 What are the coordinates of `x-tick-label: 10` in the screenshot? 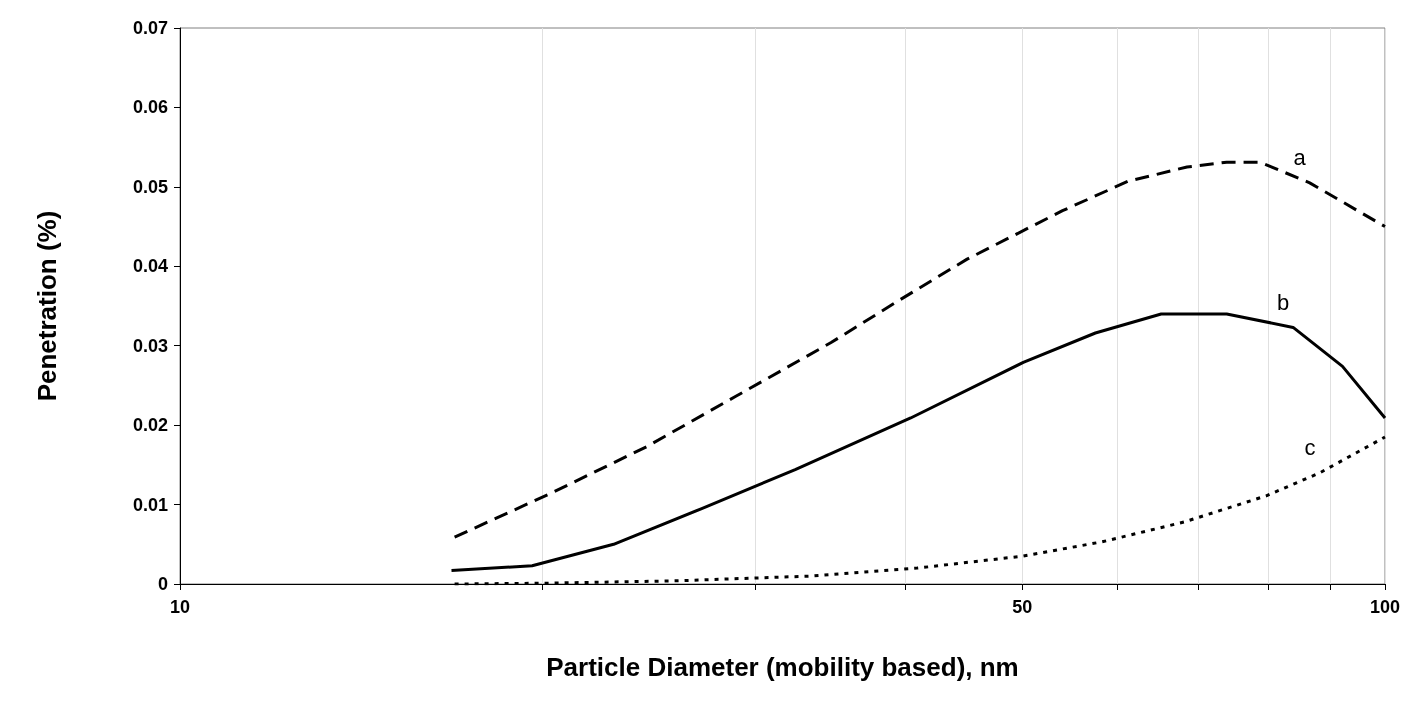 It's located at (180, 607).